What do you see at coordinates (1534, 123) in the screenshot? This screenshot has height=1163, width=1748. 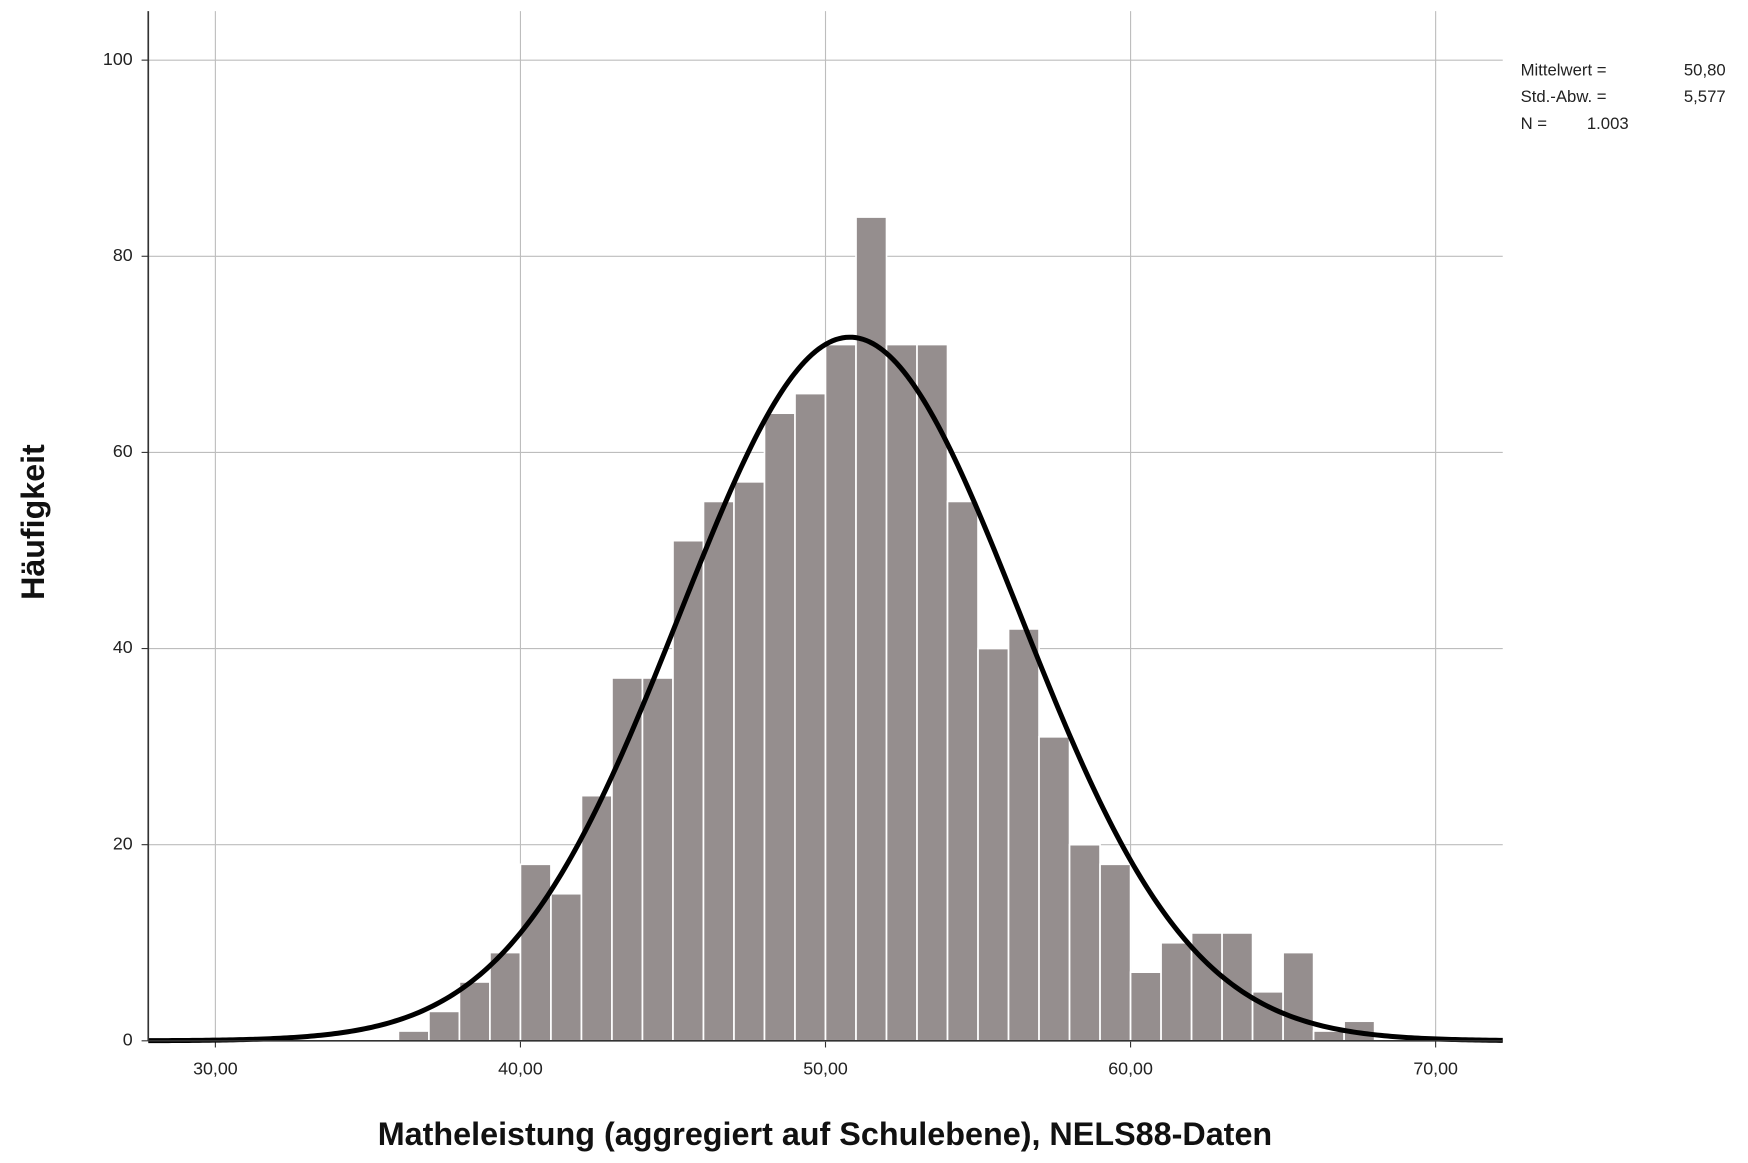 I see `stat-label: N =` at bounding box center [1534, 123].